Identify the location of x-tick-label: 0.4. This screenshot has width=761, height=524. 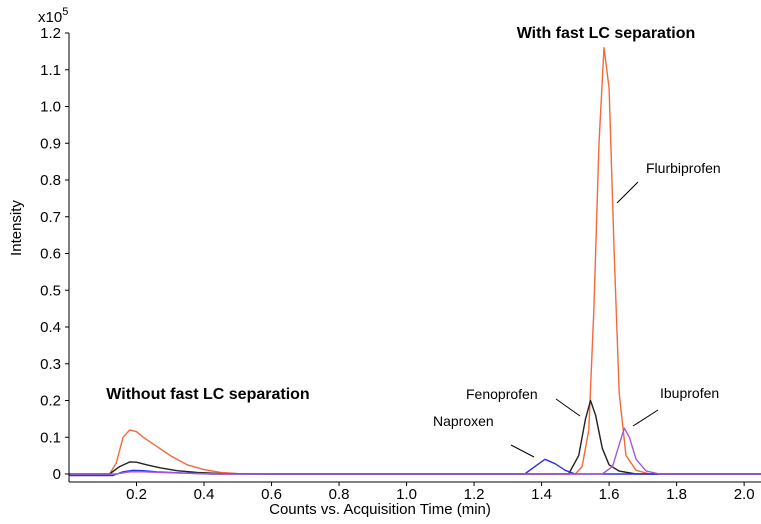
(204, 494).